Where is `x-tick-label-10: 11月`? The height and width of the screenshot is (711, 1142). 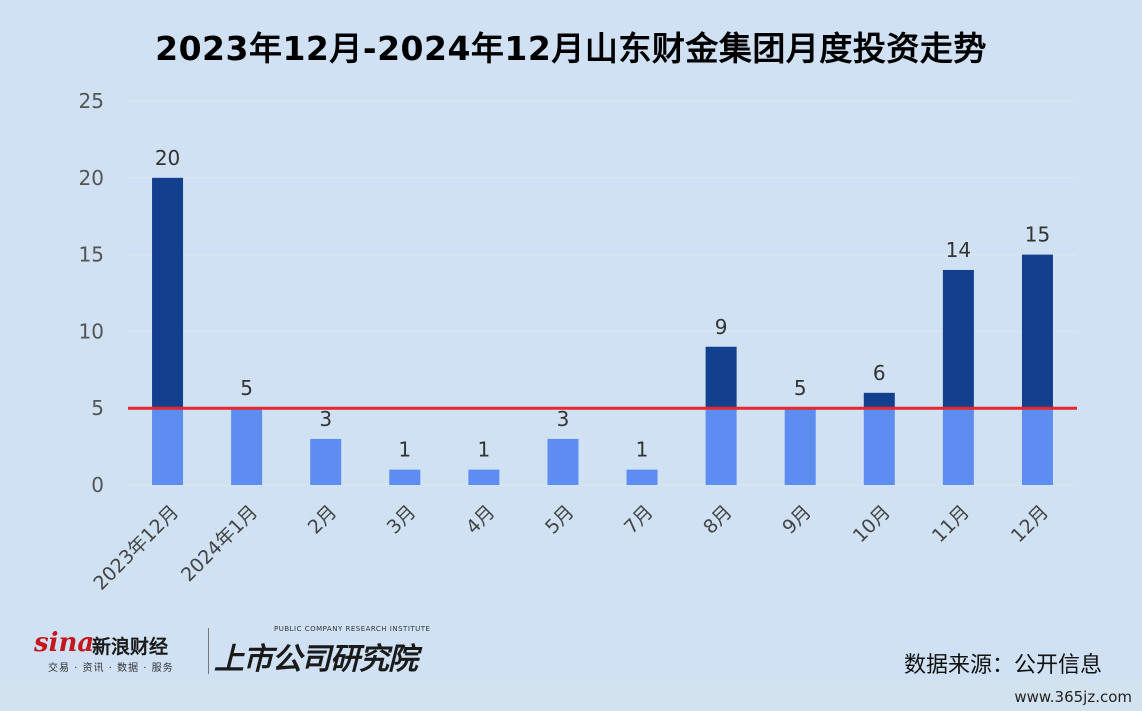
x-tick-label-10: 11月 is located at coordinates (951, 524).